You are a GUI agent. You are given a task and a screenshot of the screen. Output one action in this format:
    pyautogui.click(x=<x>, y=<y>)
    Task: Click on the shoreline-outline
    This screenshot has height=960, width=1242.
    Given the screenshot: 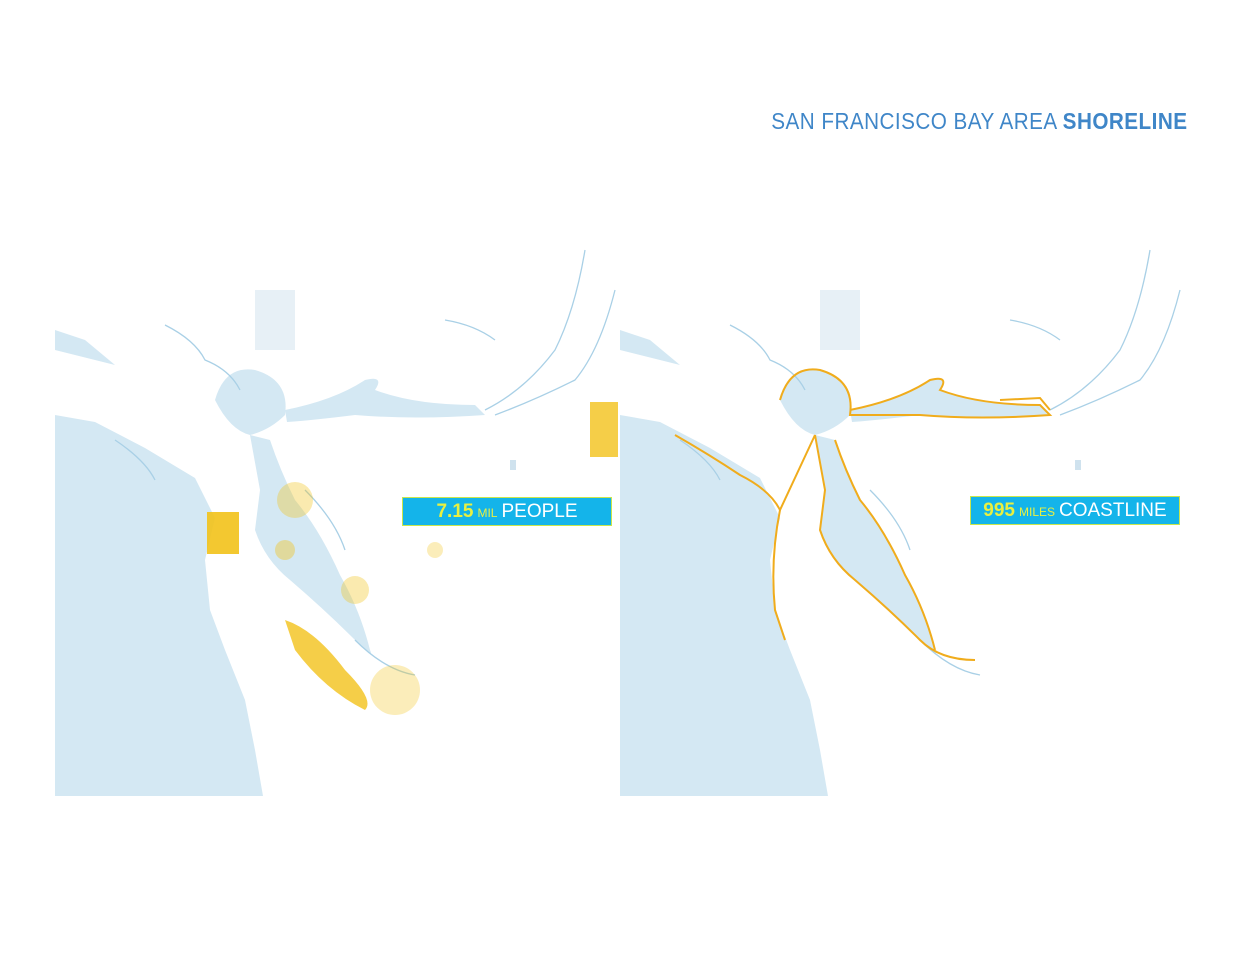 What is the action you would take?
    pyautogui.click(x=863, y=514)
    